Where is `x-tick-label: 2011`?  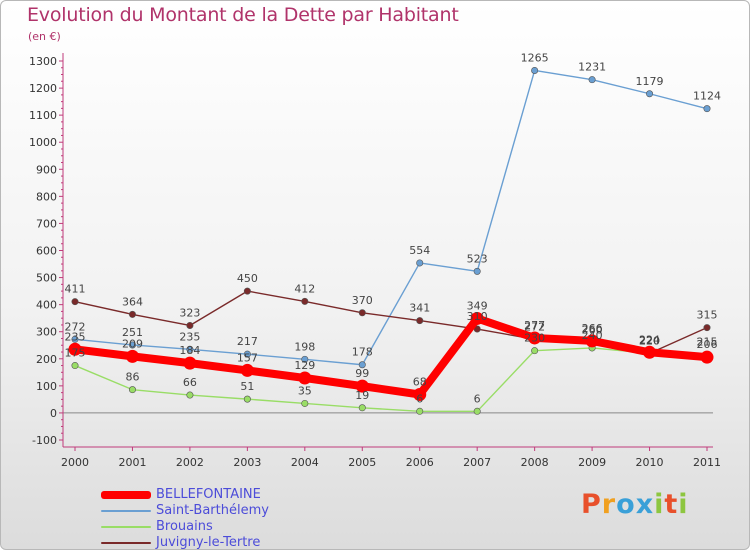 x-tick-label: 2011 is located at coordinates (707, 462).